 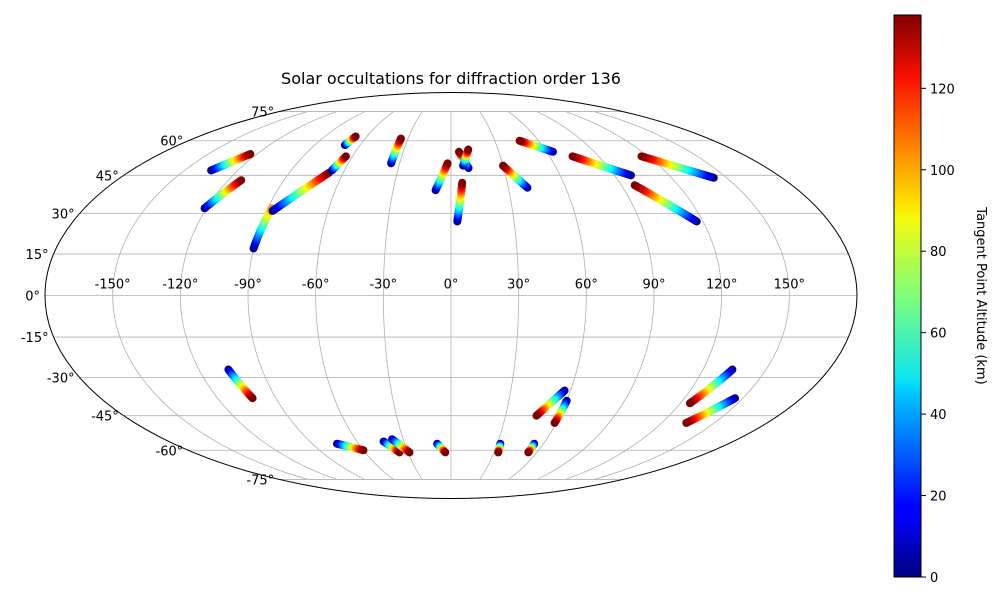 What do you see at coordinates (260, 480) in the screenshot?
I see `latitude-tick-label: -75°` at bounding box center [260, 480].